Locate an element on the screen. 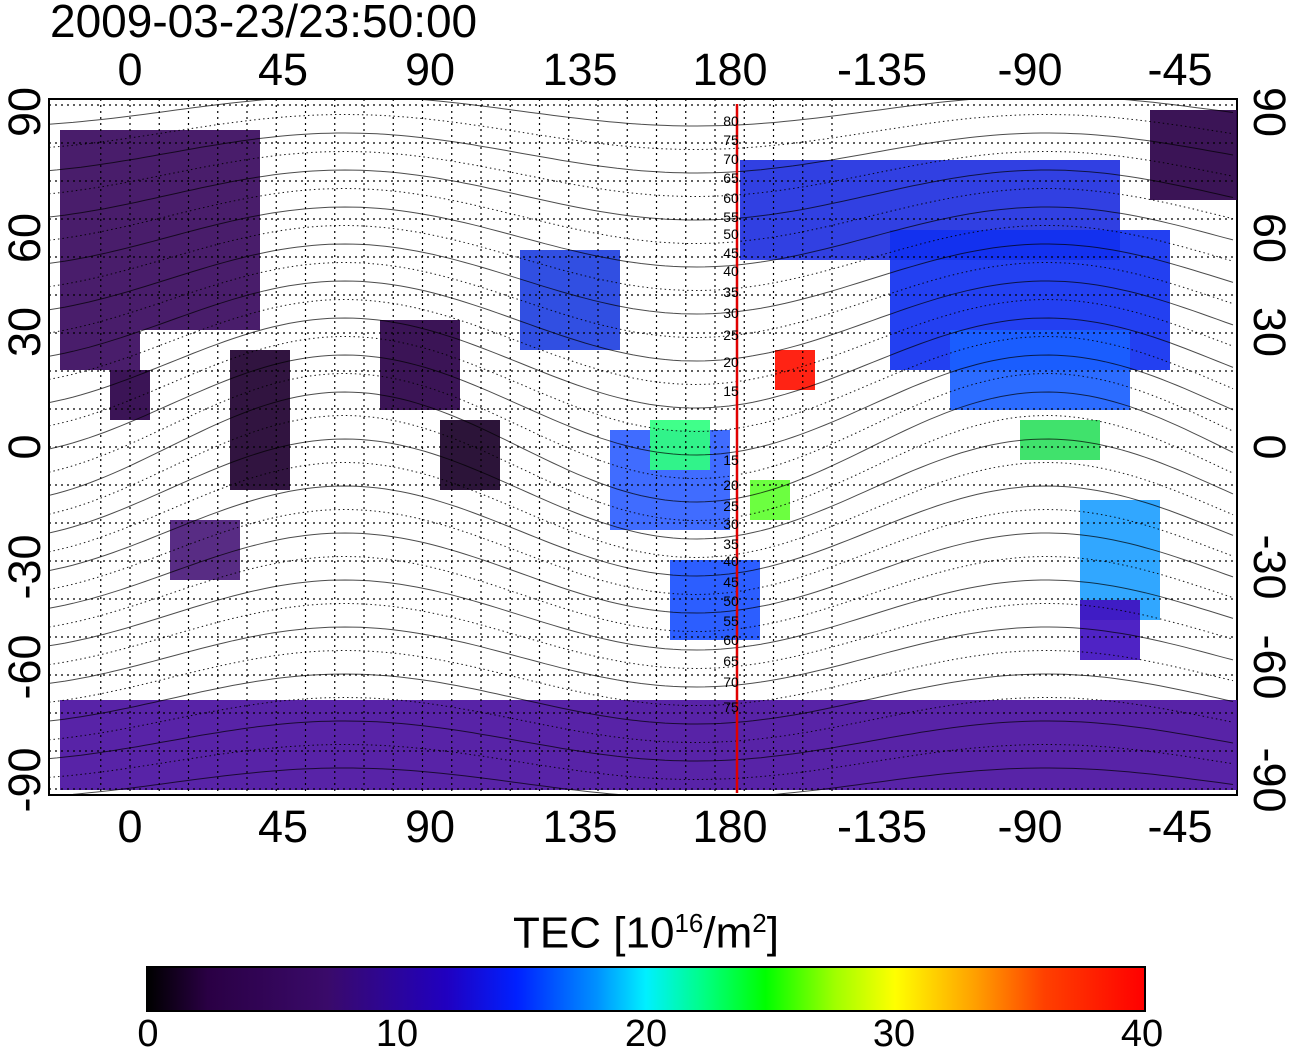 The width and height of the screenshot is (1292, 1057). right-tick-label: 90 is located at coordinates (1268, 112).